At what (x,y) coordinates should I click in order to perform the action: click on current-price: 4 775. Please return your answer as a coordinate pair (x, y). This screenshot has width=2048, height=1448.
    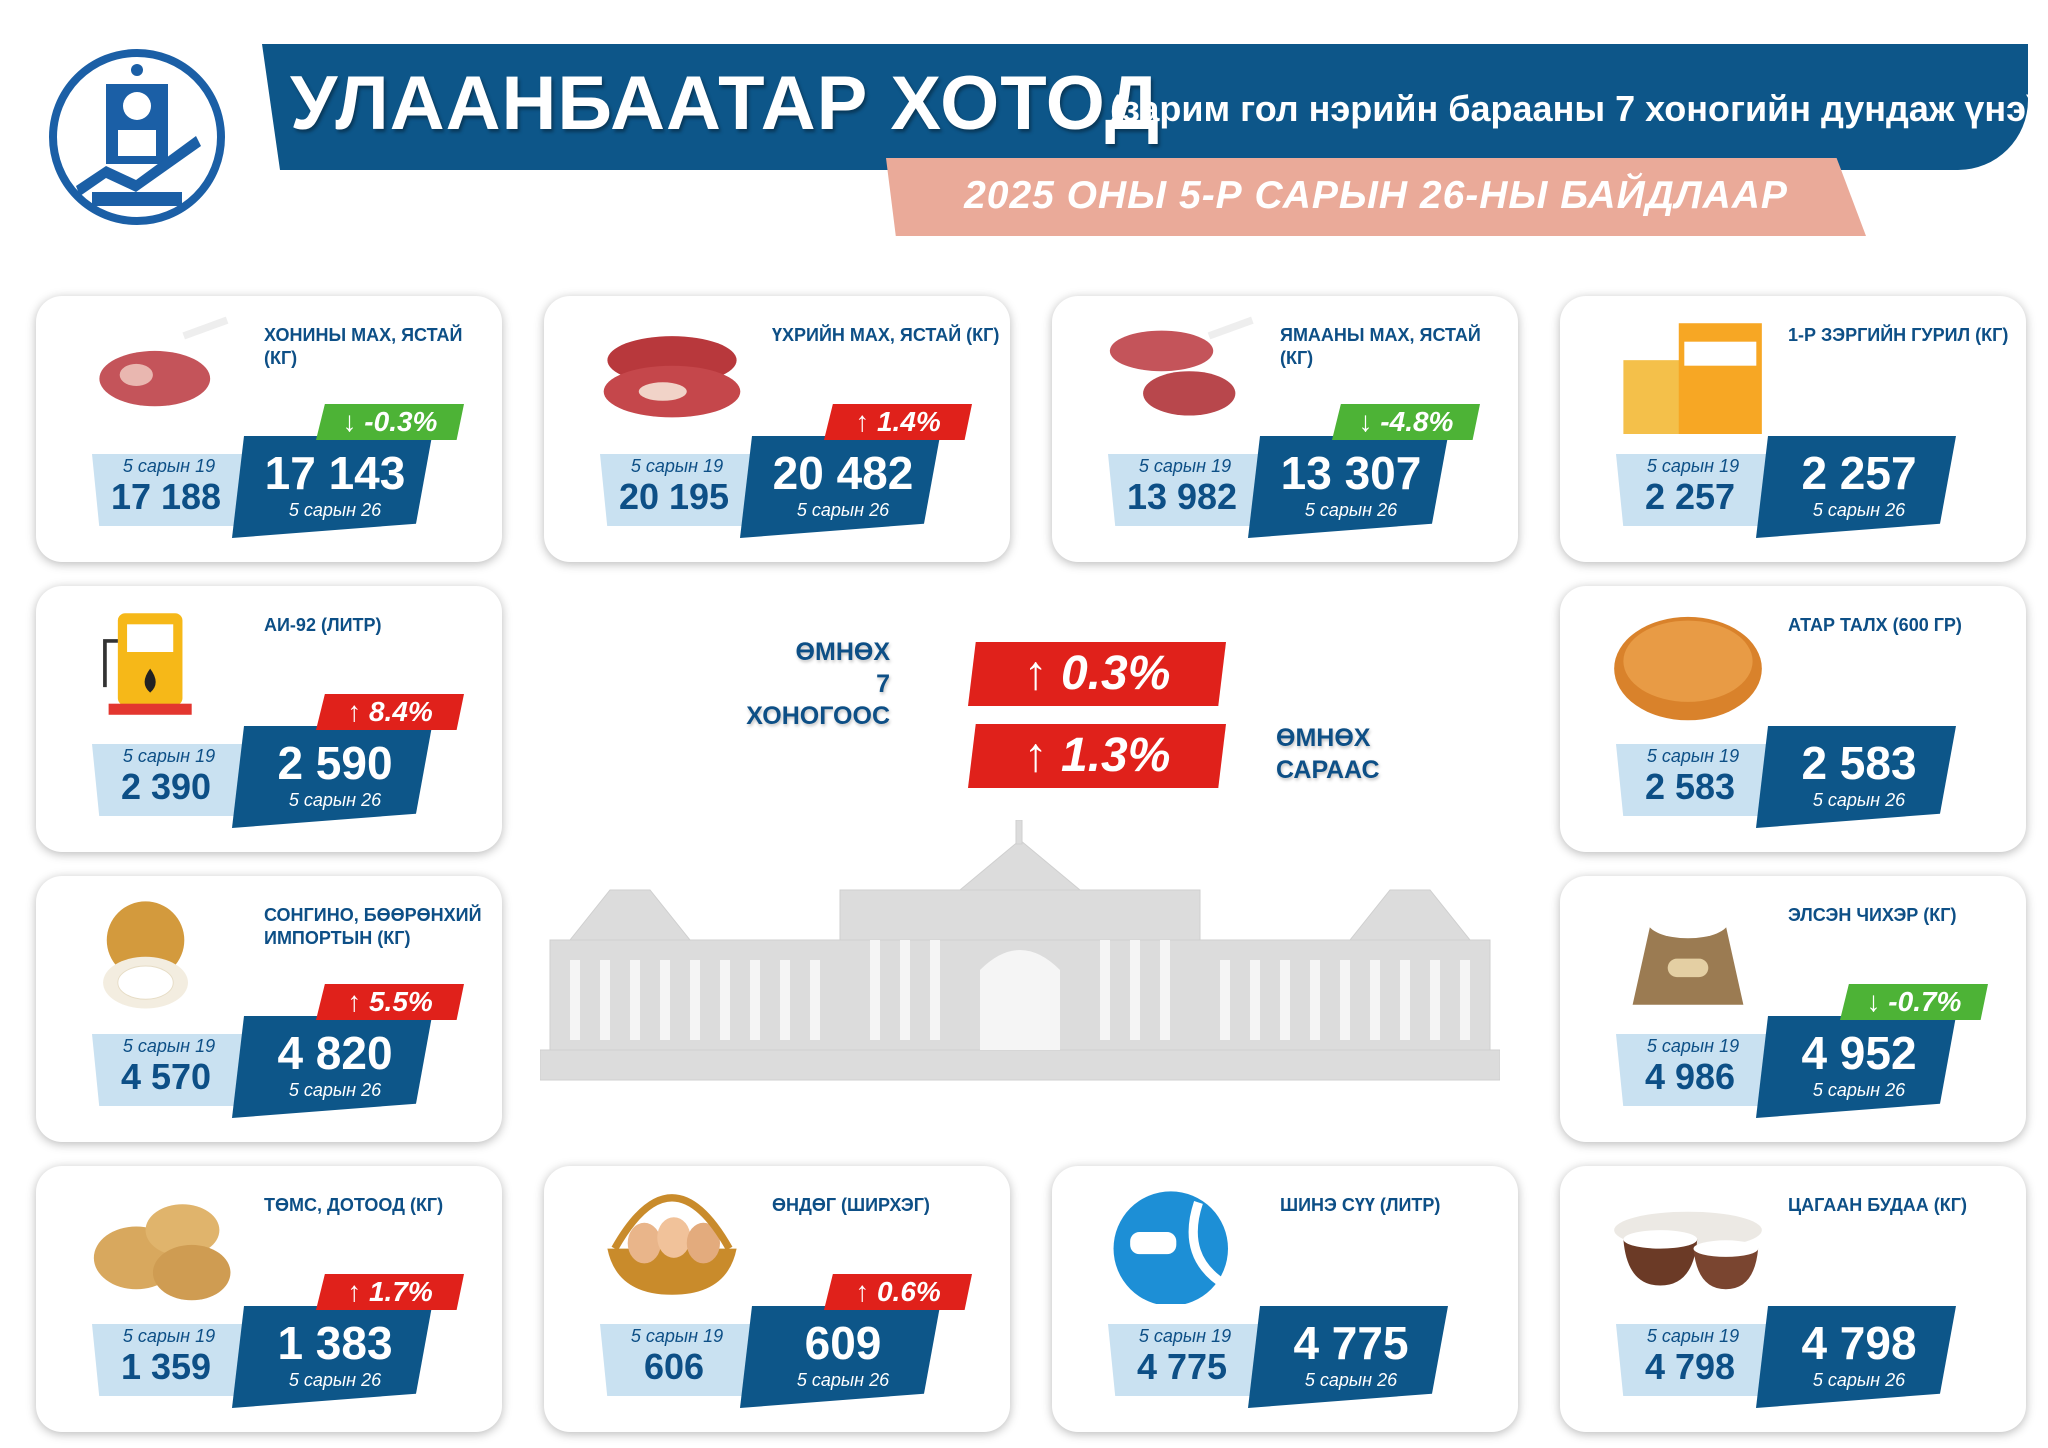
    Looking at the image, I should click on (1351, 1343).